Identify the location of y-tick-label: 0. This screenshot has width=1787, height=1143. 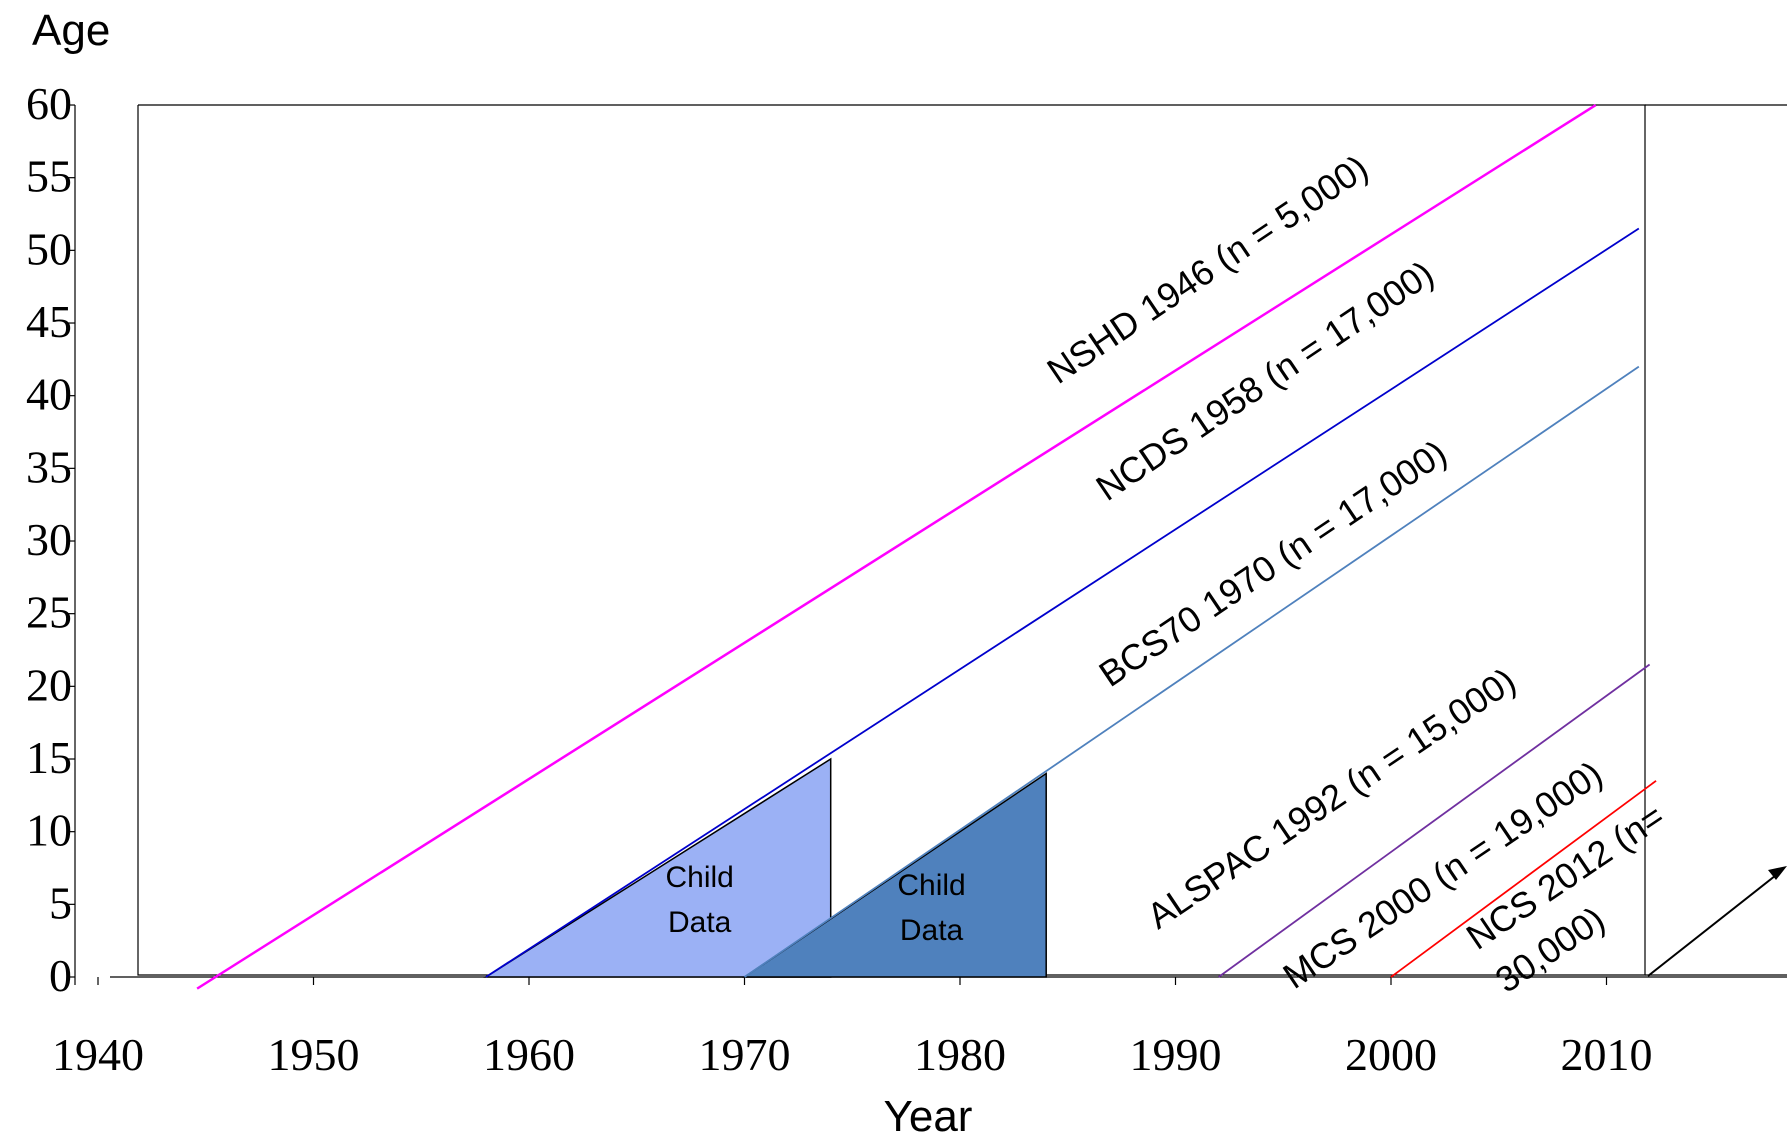
(60, 975).